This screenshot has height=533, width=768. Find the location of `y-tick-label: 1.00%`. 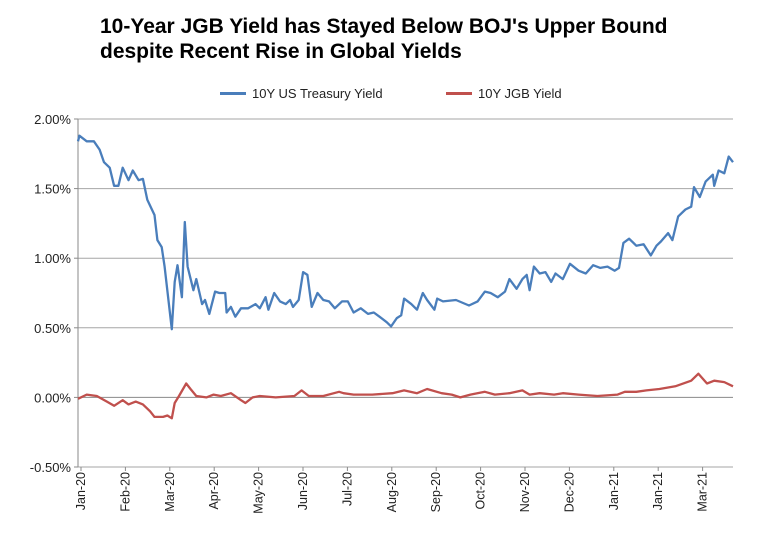

y-tick-label: 1.00% is located at coordinates (52, 258).